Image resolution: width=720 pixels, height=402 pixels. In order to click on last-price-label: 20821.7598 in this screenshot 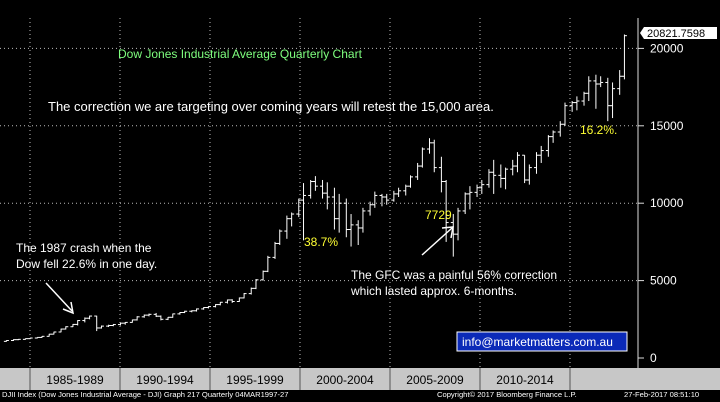, I will do `click(676, 34)`.